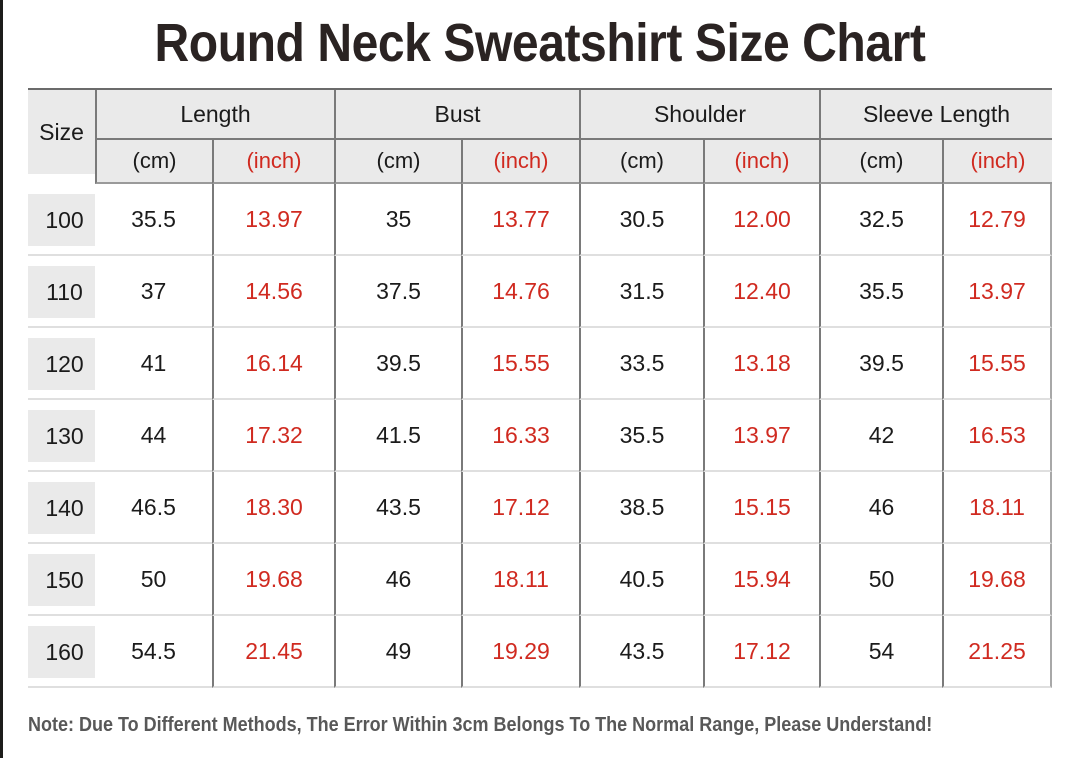 This screenshot has width=1080, height=758. I want to click on length-cm-cell: 41, so click(153, 364).